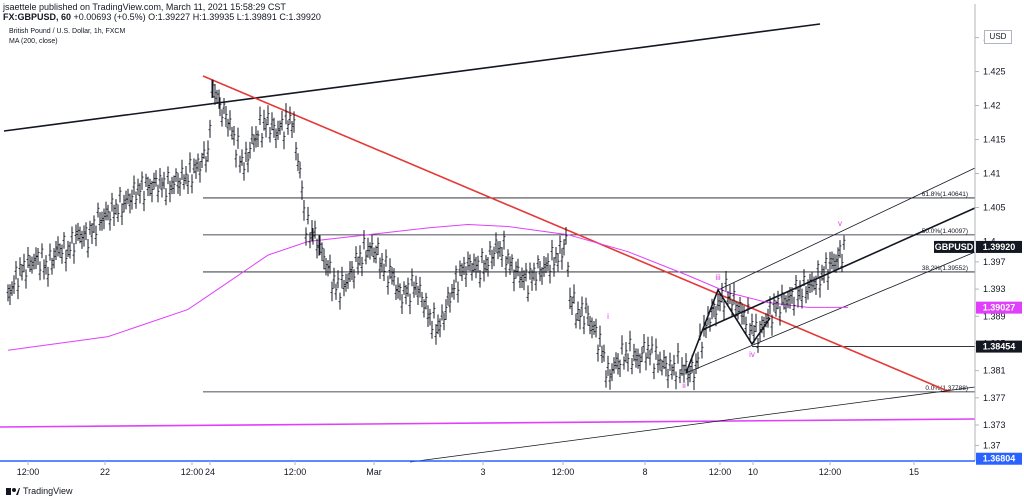 The height and width of the screenshot is (502, 1024). Describe the element at coordinates (830, 312) in the screenshot. I see `channel-lower-line` at that location.